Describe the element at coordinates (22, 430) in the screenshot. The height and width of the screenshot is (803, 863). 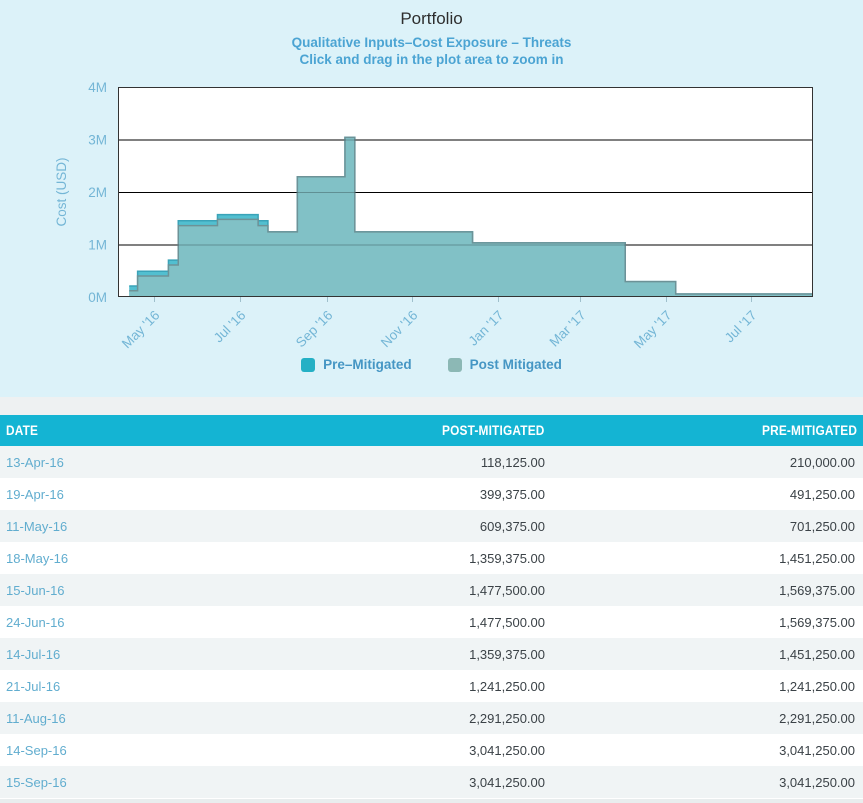
I see `column-header-date-label: DATE` at that location.